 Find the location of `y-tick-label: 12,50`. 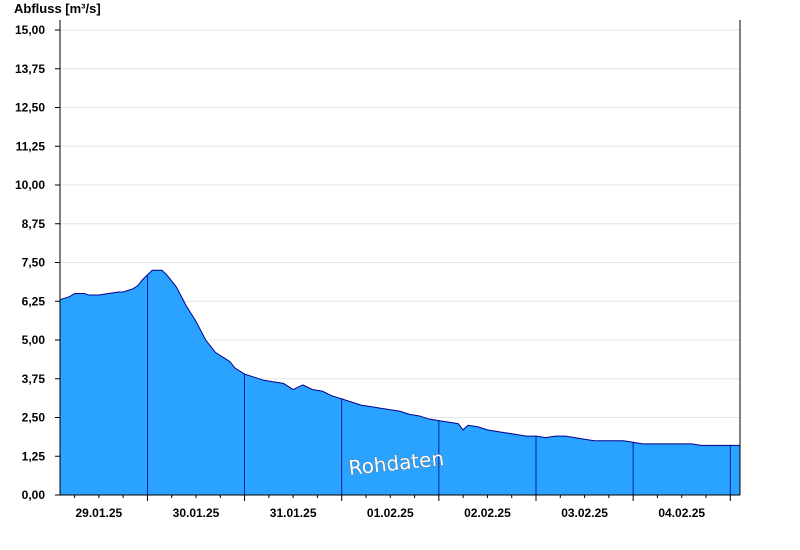

y-tick-label: 12,50 is located at coordinates (30, 108).